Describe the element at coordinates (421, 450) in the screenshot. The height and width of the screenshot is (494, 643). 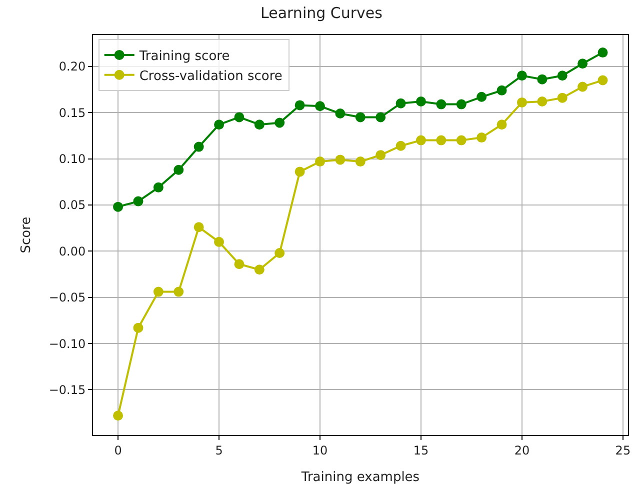
I see `x-tick-label: 15` at that location.